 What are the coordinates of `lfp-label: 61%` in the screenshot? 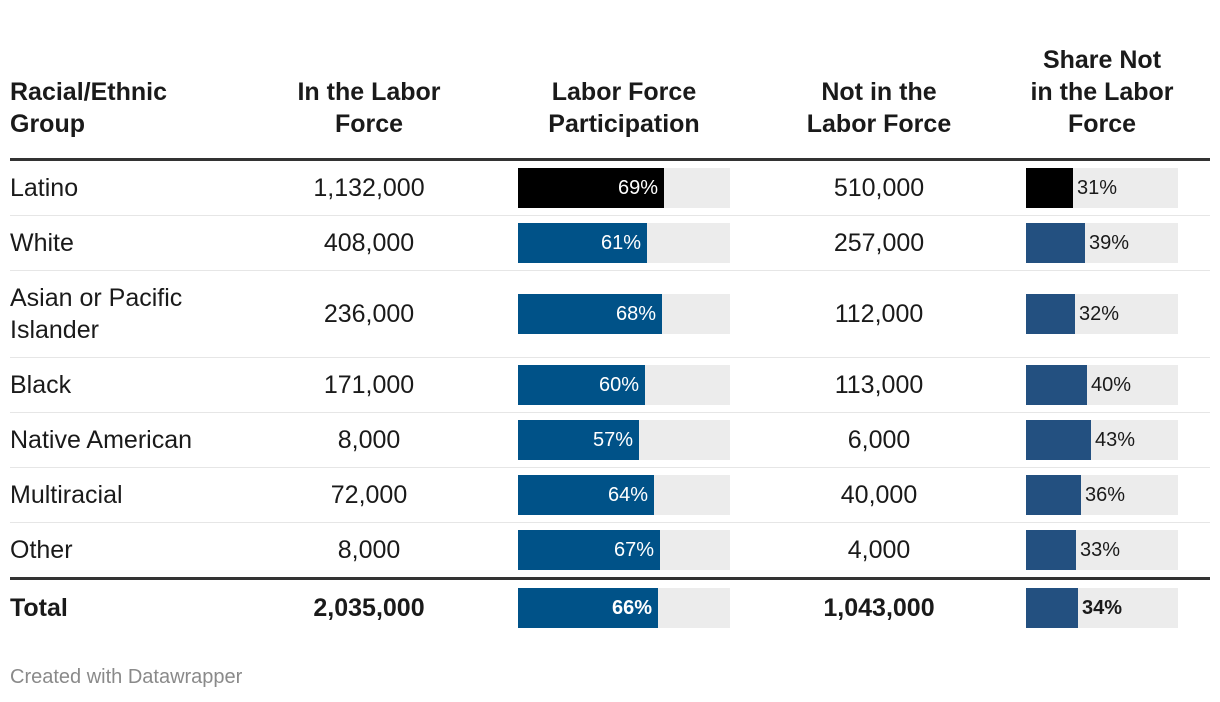 It's located at (620, 242).